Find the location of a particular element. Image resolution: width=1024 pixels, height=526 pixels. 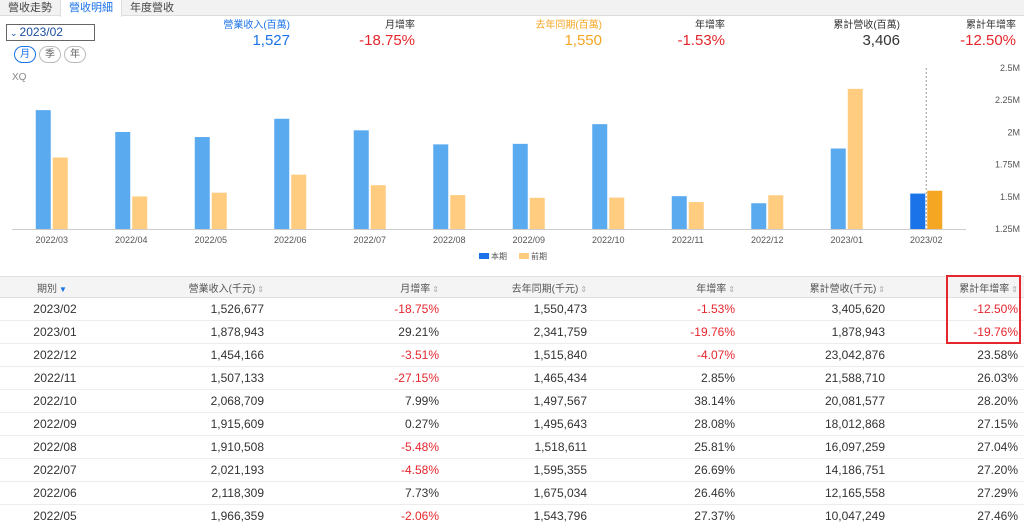

tab-revenue-trend: 營收走勢 is located at coordinates (30, 8).